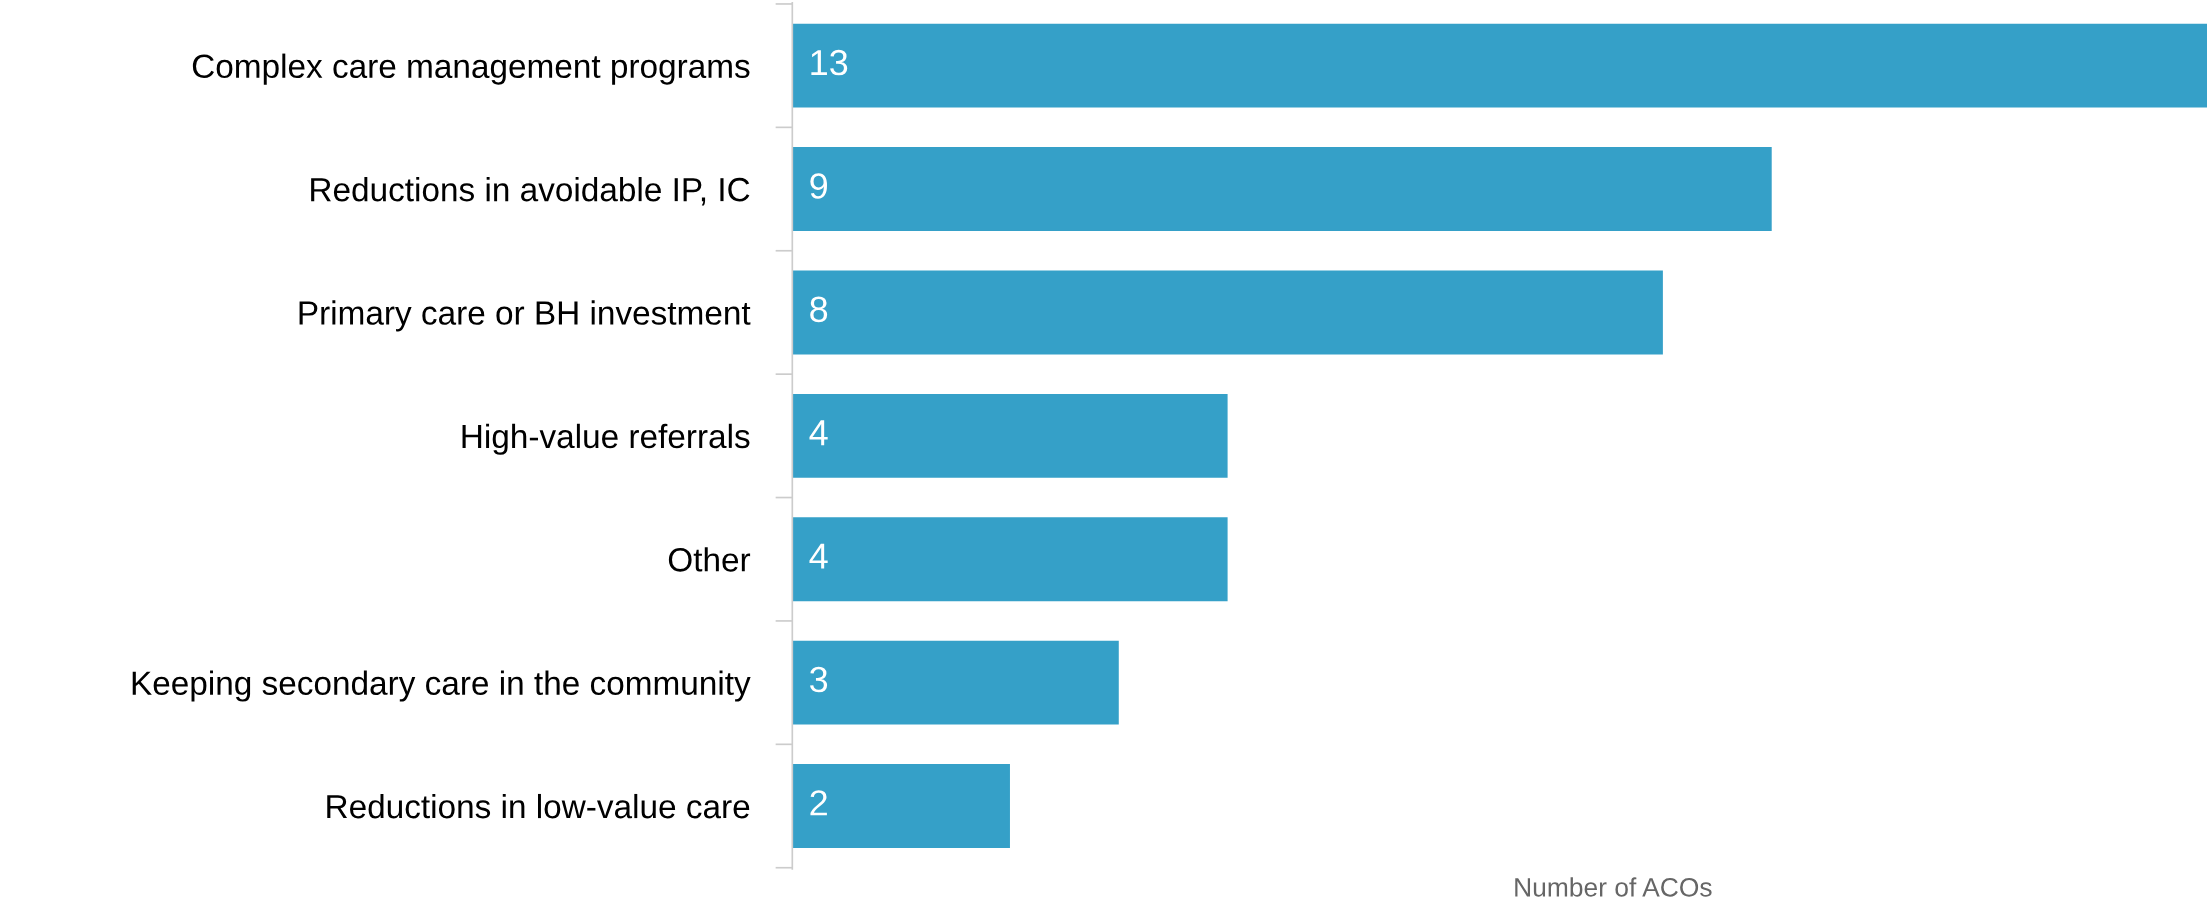 This screenshot has height=908, width=2207. Describe the element at coordinates (606, 439) in the screenshot. I see `y-tick-label: High-value referrals` at that location.